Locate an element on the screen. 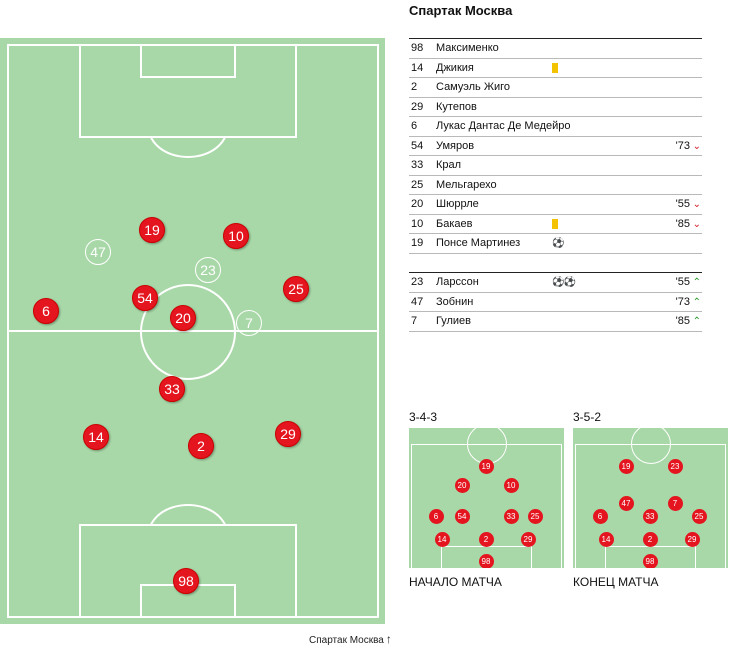 Image resolution: width=730 pixels, height=650 pixels. substitutes-list: 23 Ларссон ⚽⚽ '55 ⌃ 47 Зобнин '73 ⌃ 7 Гулиев '85 ⌃ is located at coordinates (555, 302).